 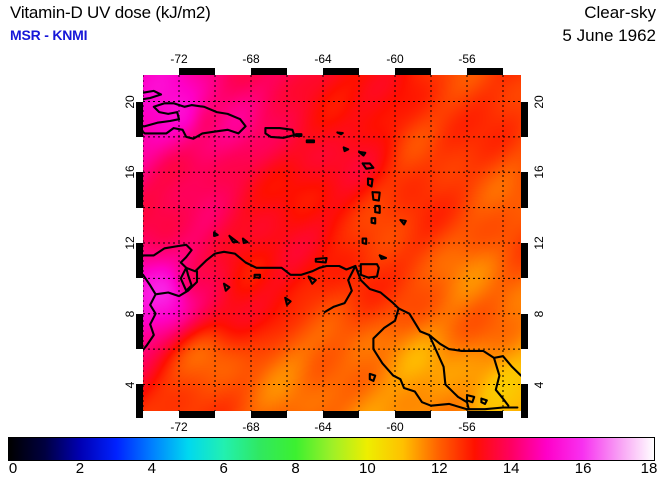 I want to click on y-tick-label-left: 4, so click(x=130, y=384).